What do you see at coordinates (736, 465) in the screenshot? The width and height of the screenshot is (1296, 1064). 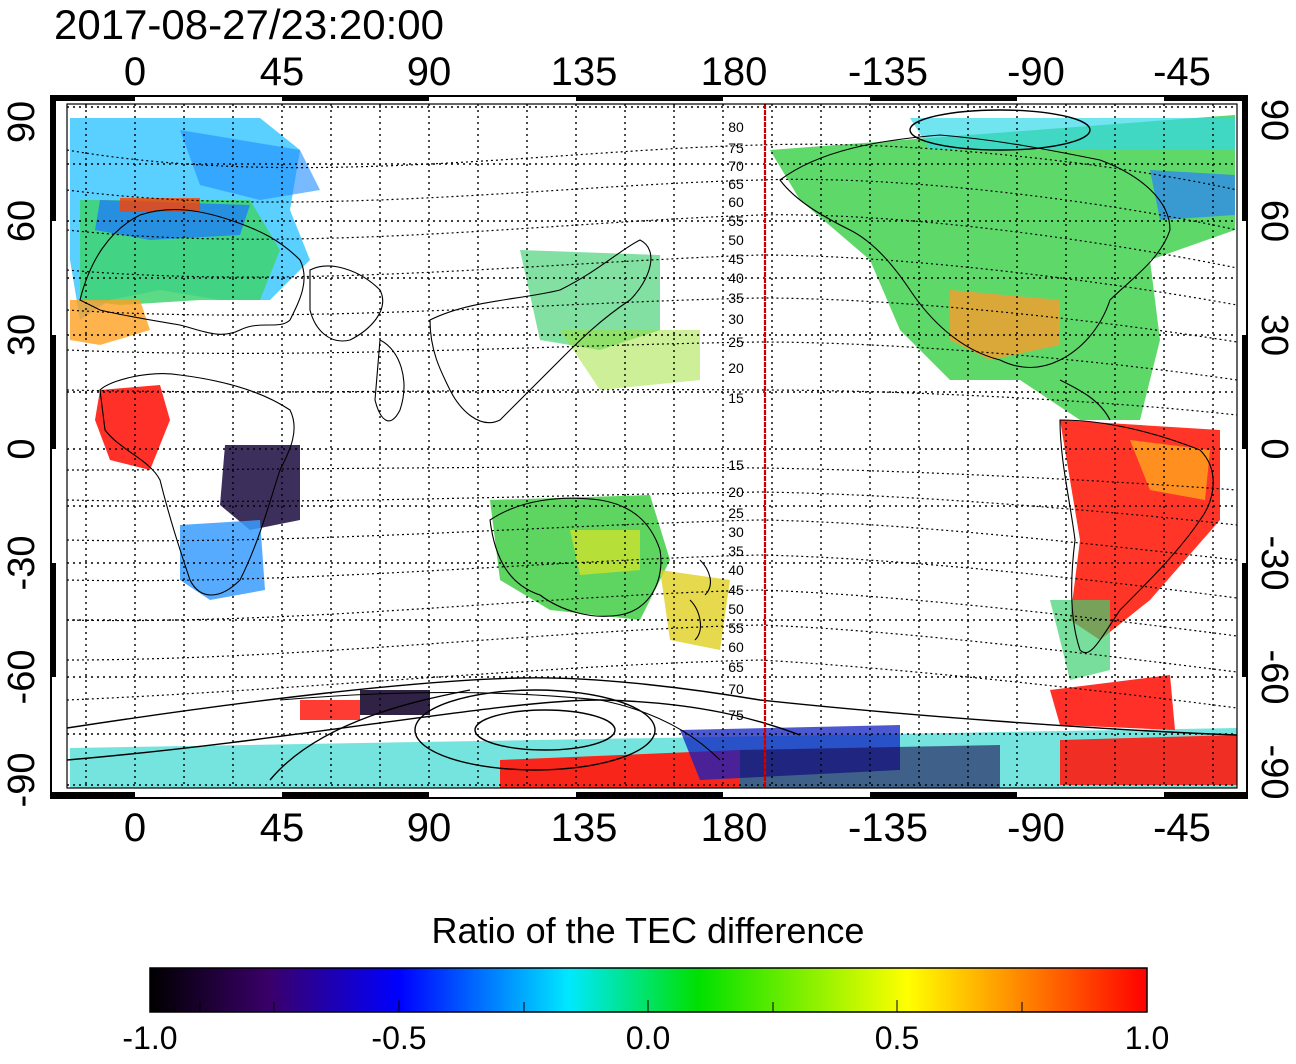 I see `mlat-label-south: 15` at bounding box center [736, 465].